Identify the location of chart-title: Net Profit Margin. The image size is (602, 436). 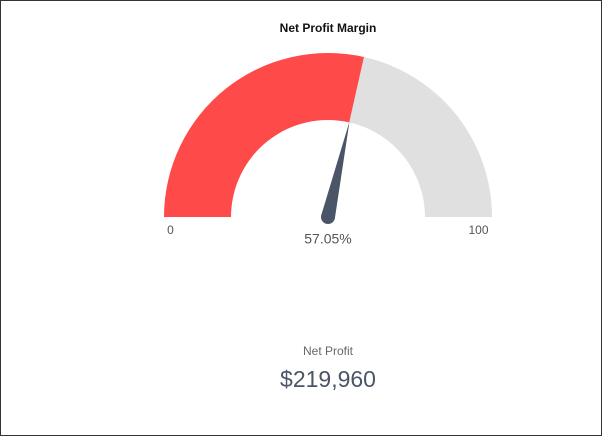
(328, 28).